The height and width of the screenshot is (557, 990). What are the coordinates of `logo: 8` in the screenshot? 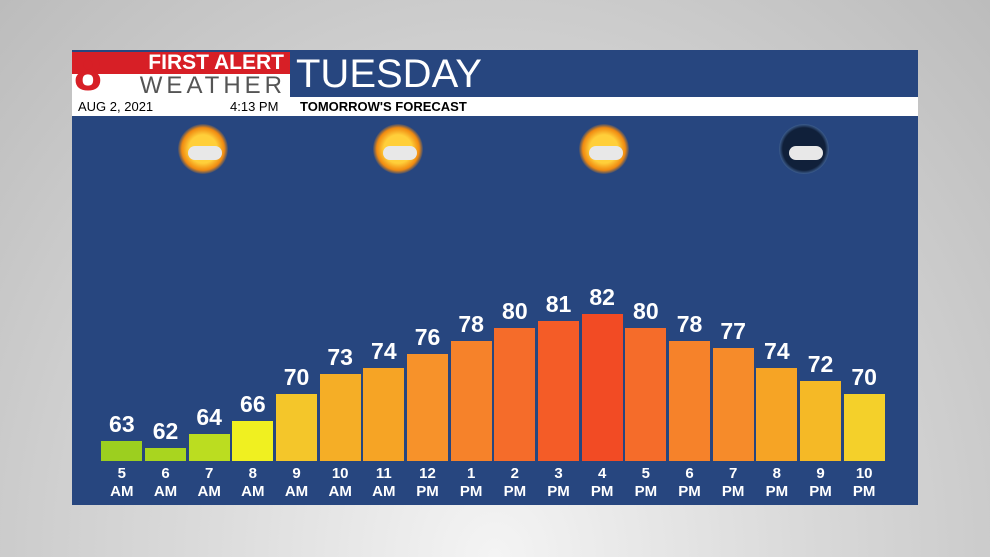 It's located at (88, 73).